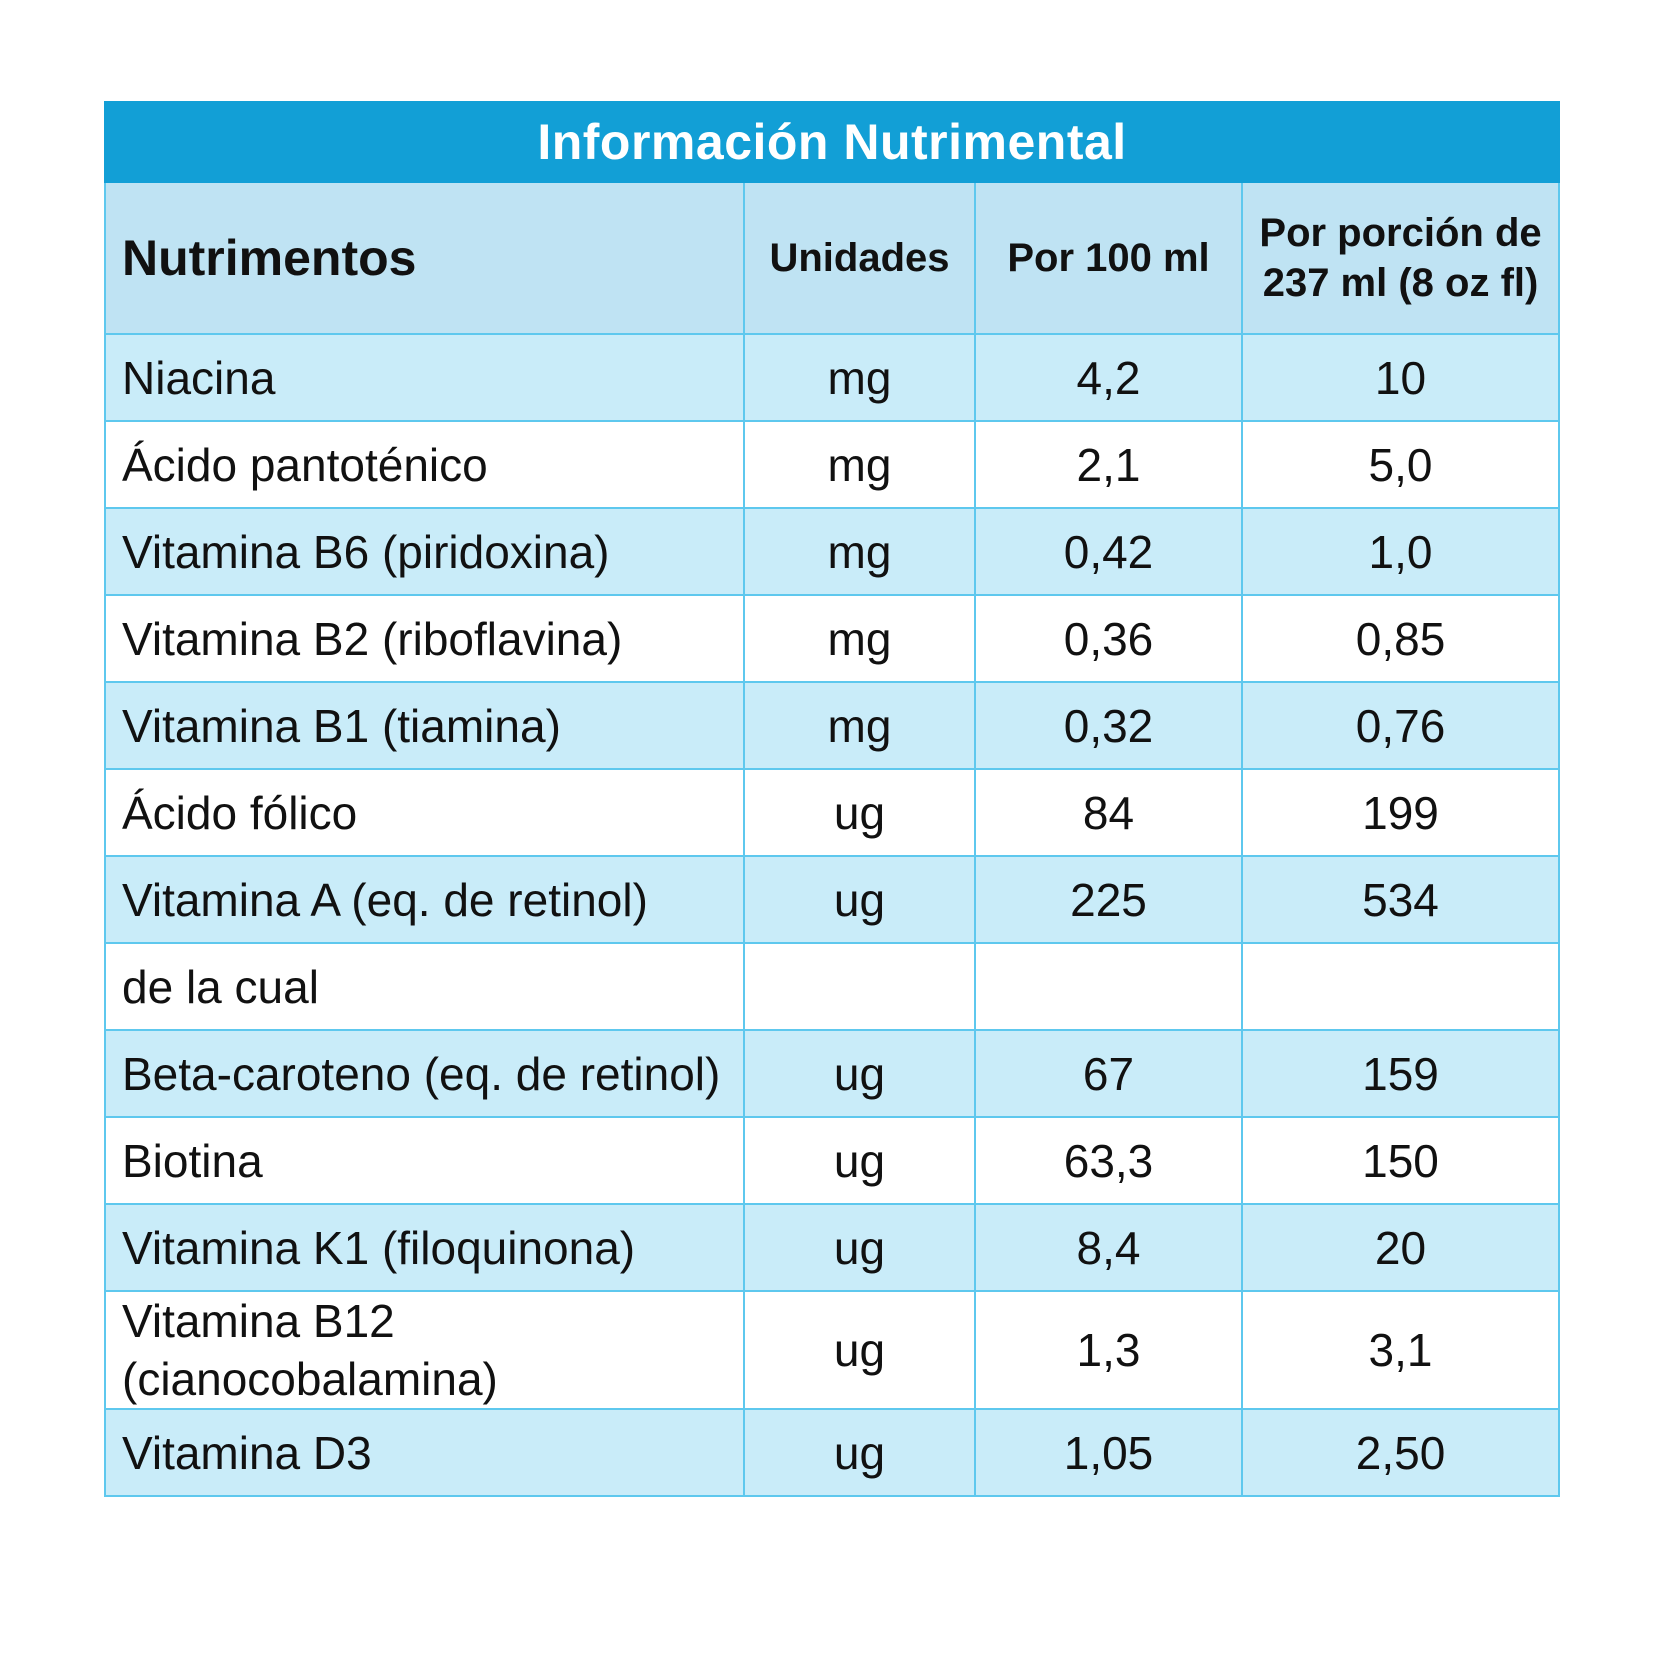  What do you see at coordinates (1400, 1073) in the screenshot?
I see `table-cell: 159` at bounding box center [1400, 1073].